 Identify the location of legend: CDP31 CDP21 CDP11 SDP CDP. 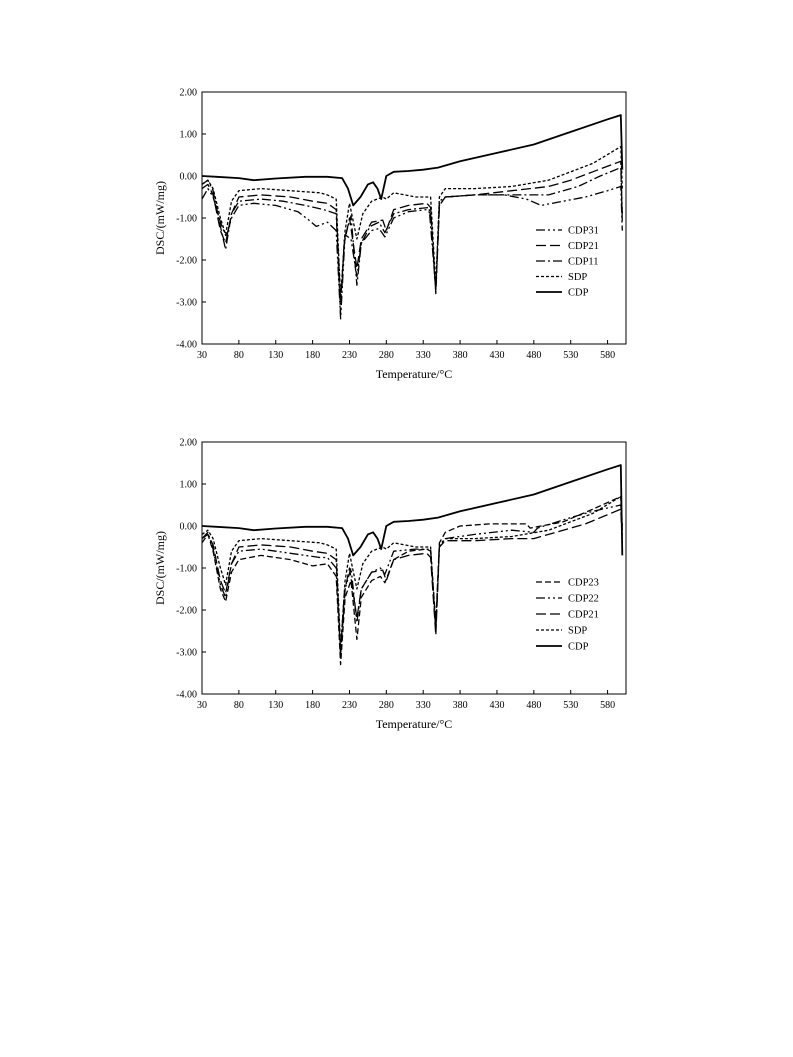
(567, 262).